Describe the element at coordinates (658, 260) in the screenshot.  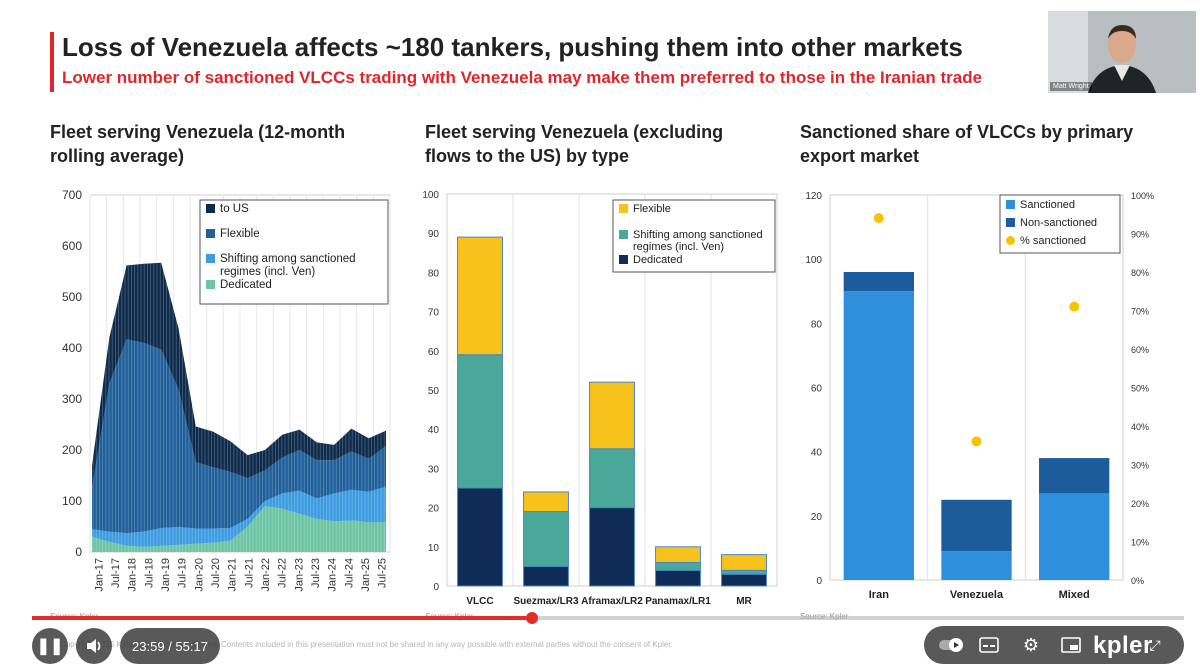
I see `chart2-legend-label: Dedicated` at that location.